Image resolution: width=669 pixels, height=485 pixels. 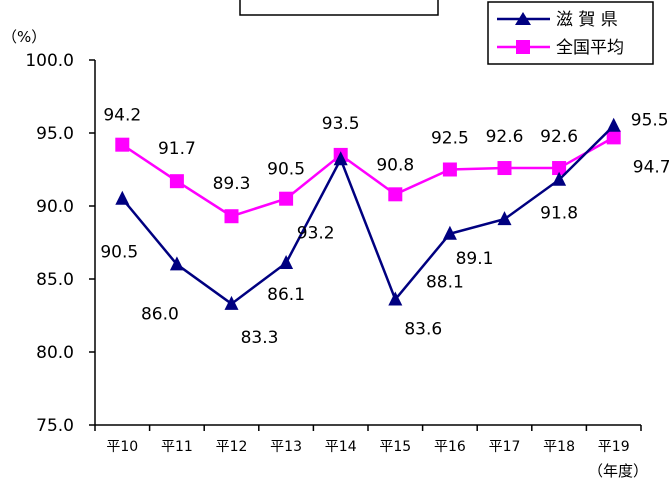 What do you see at coordinates (450, 139) in the screenshot?
I see `data-label-national: 92.5` at bounding box center [450, 139].